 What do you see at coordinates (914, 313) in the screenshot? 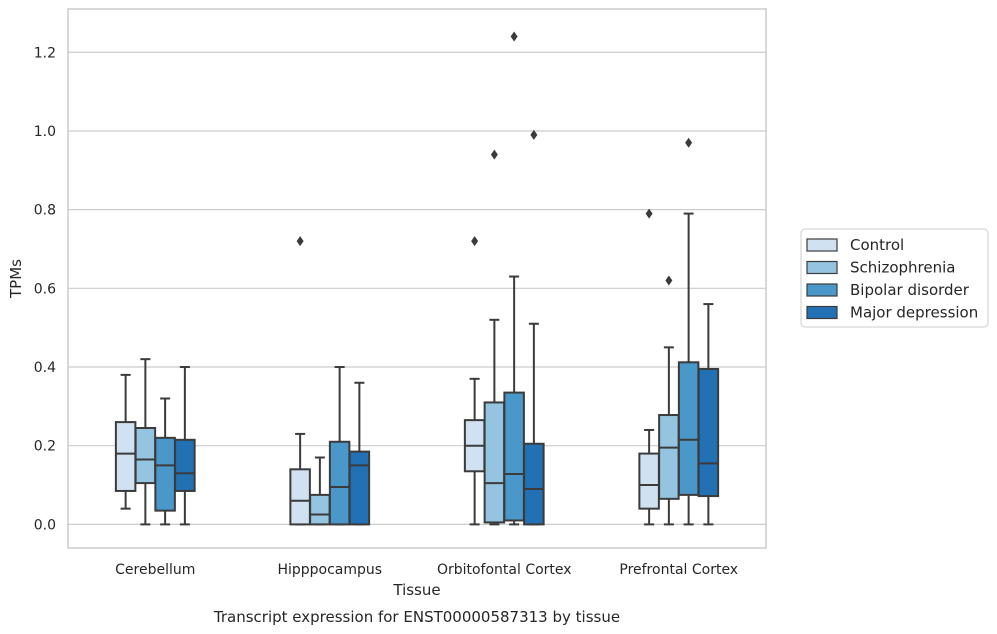
I see `legend-label: Major depression` at bounding box center [914, 313].